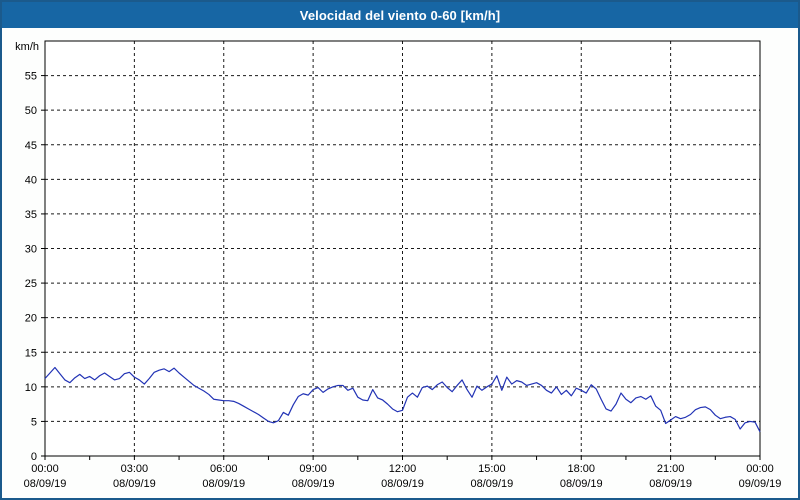 Image resolution: width=800 pixels, height=500 pixels. Describe the element at coordinates (31, 284) in the screenshot. I see `y-tick-label: 25` at that location.